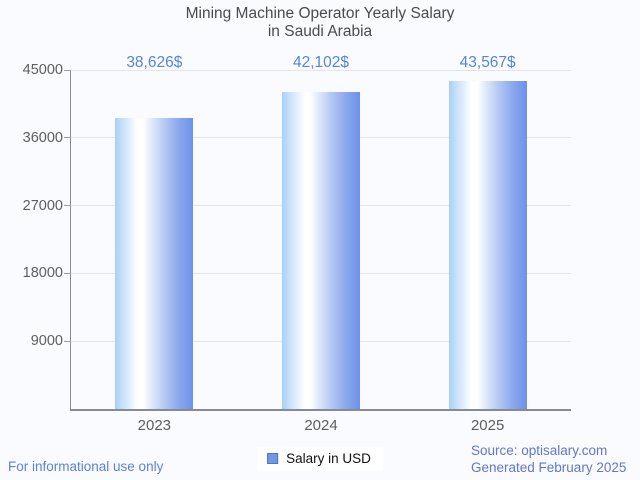 The image size is (640, 480). Describe the element at coordinates (328, 458) in the screenshot. I see `legend-label: Salary in USD` at that location.